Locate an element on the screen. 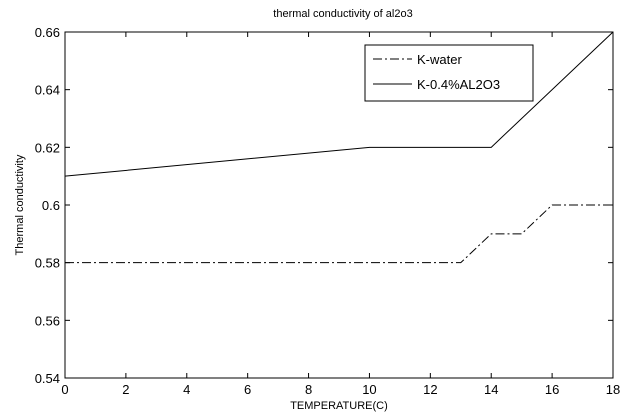  y-tick-label: 0.66 is located at coordinates (47, 32).